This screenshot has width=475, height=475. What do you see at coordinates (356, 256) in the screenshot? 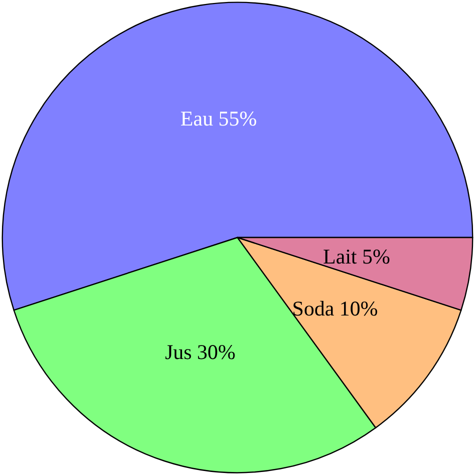
I see `slice-label: Lait 5%` at bounding box center [356, 256].